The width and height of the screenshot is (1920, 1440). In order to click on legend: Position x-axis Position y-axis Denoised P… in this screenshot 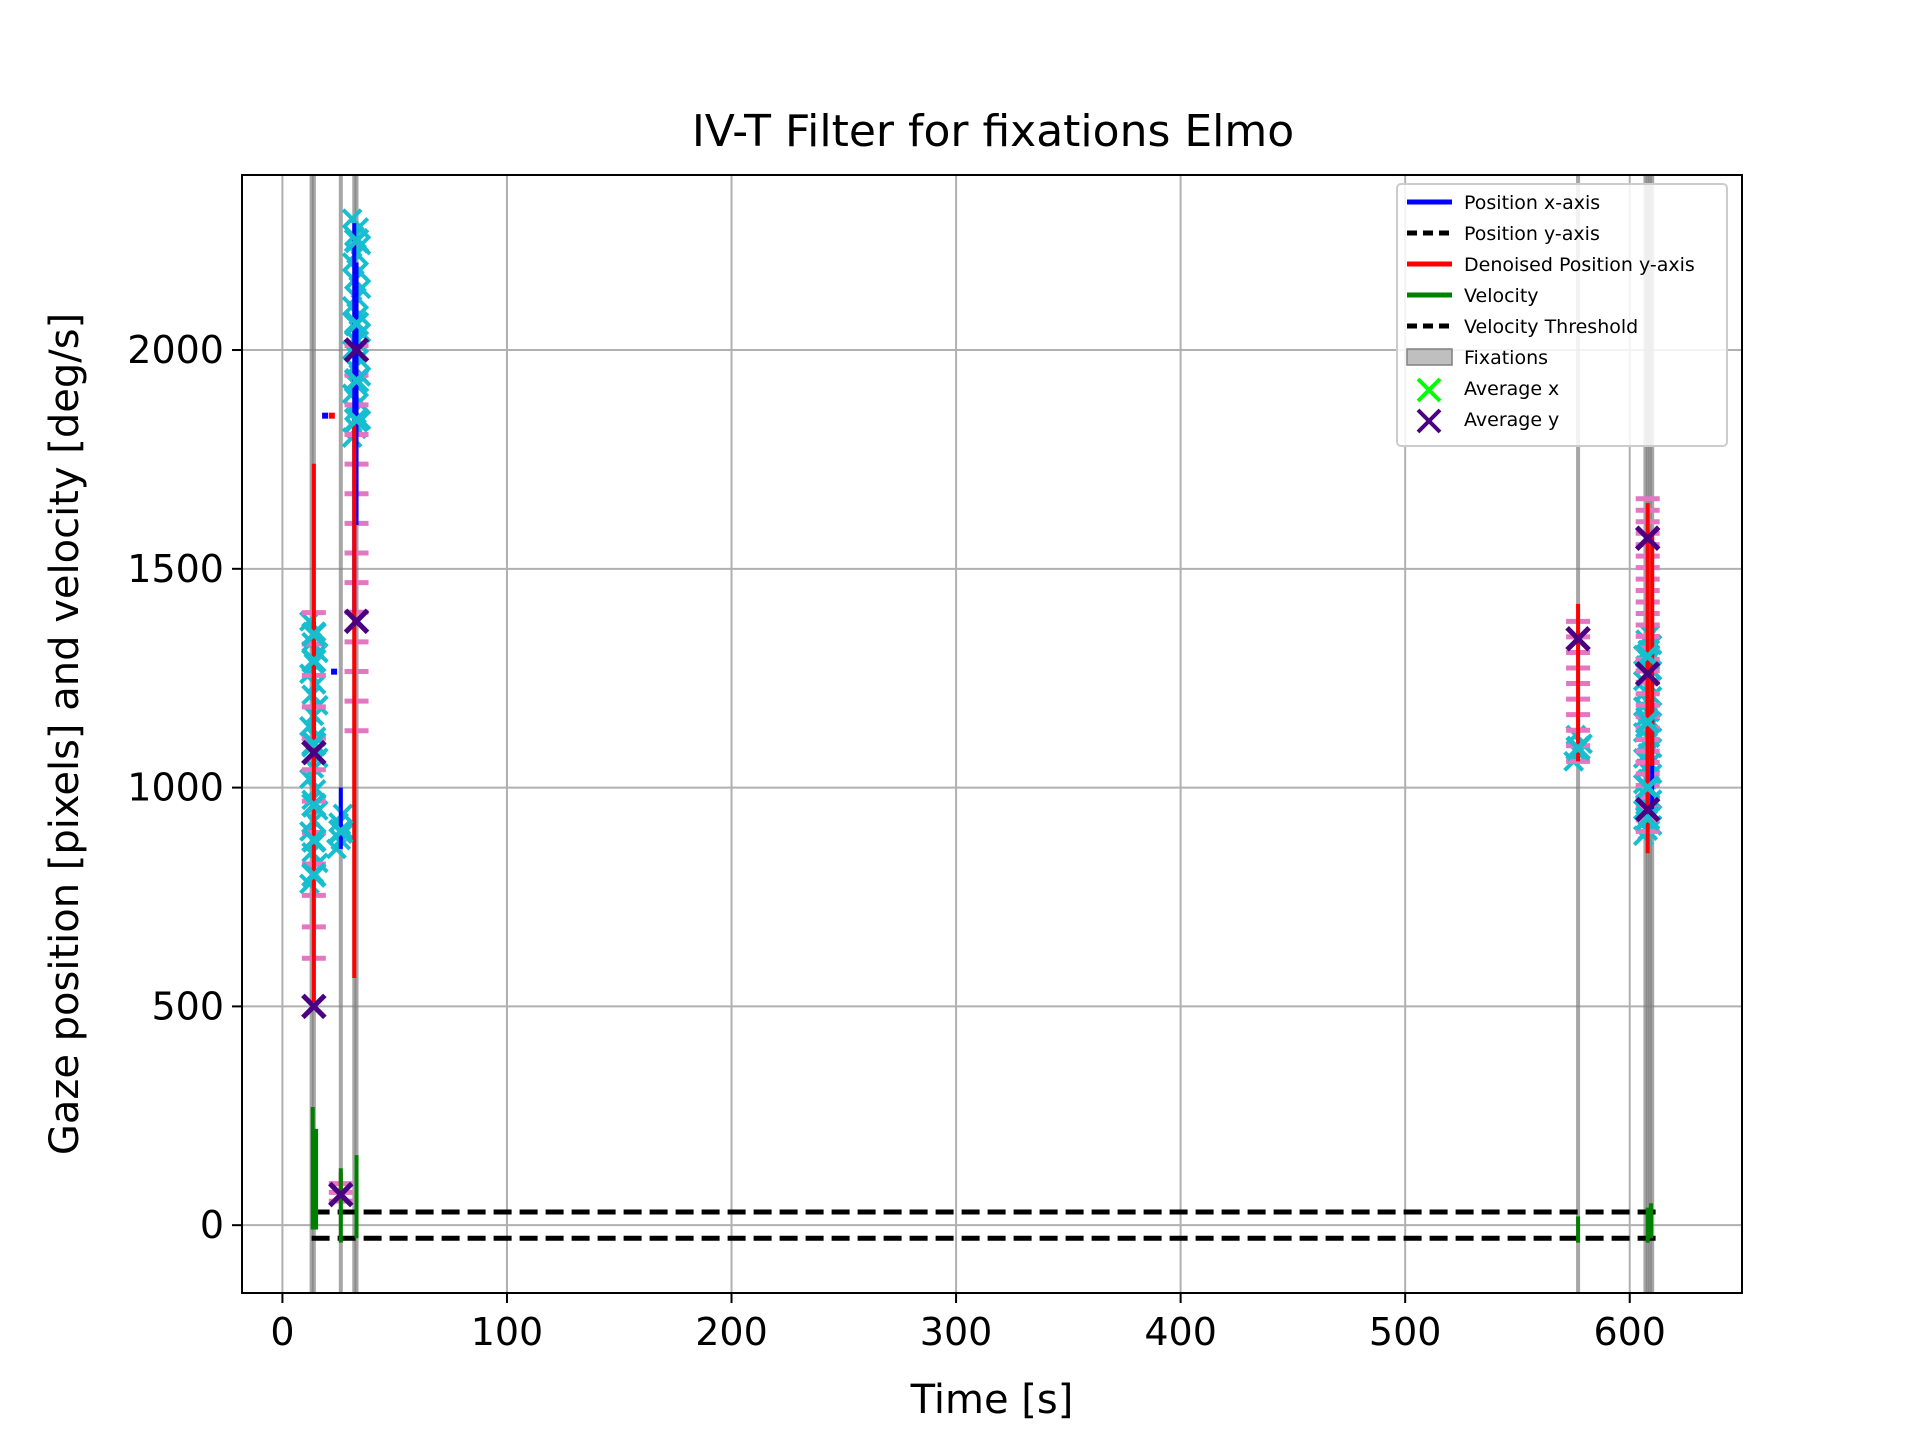, I will do `click(1562, 315)`.